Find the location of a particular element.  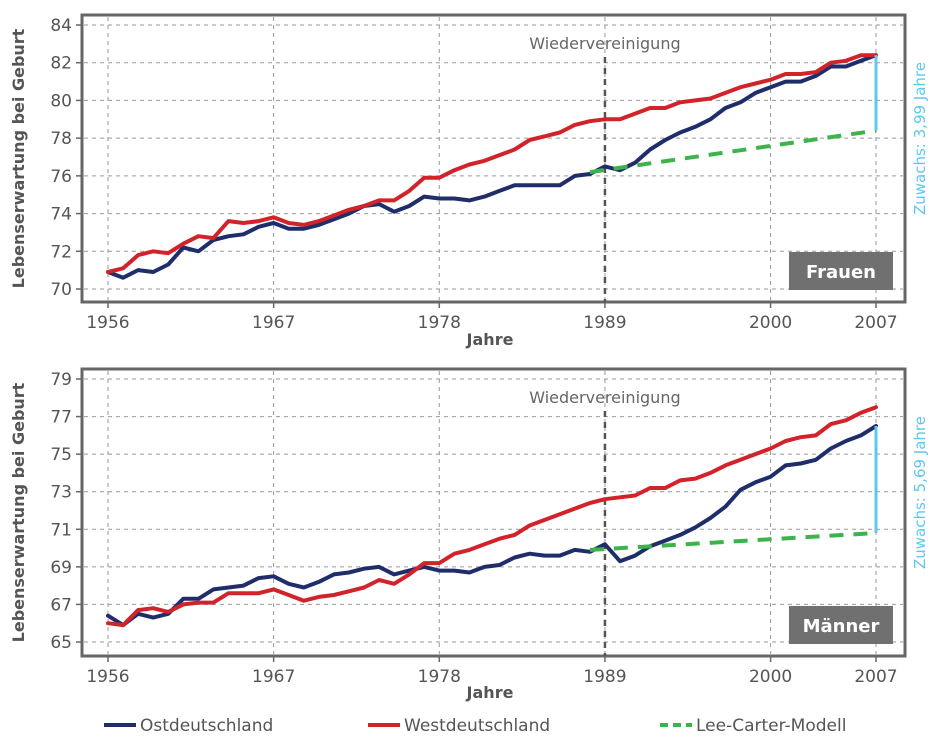

zuwachs-label: Zuwachs: 5,69 Jahre is located at coordinates (920, 492).